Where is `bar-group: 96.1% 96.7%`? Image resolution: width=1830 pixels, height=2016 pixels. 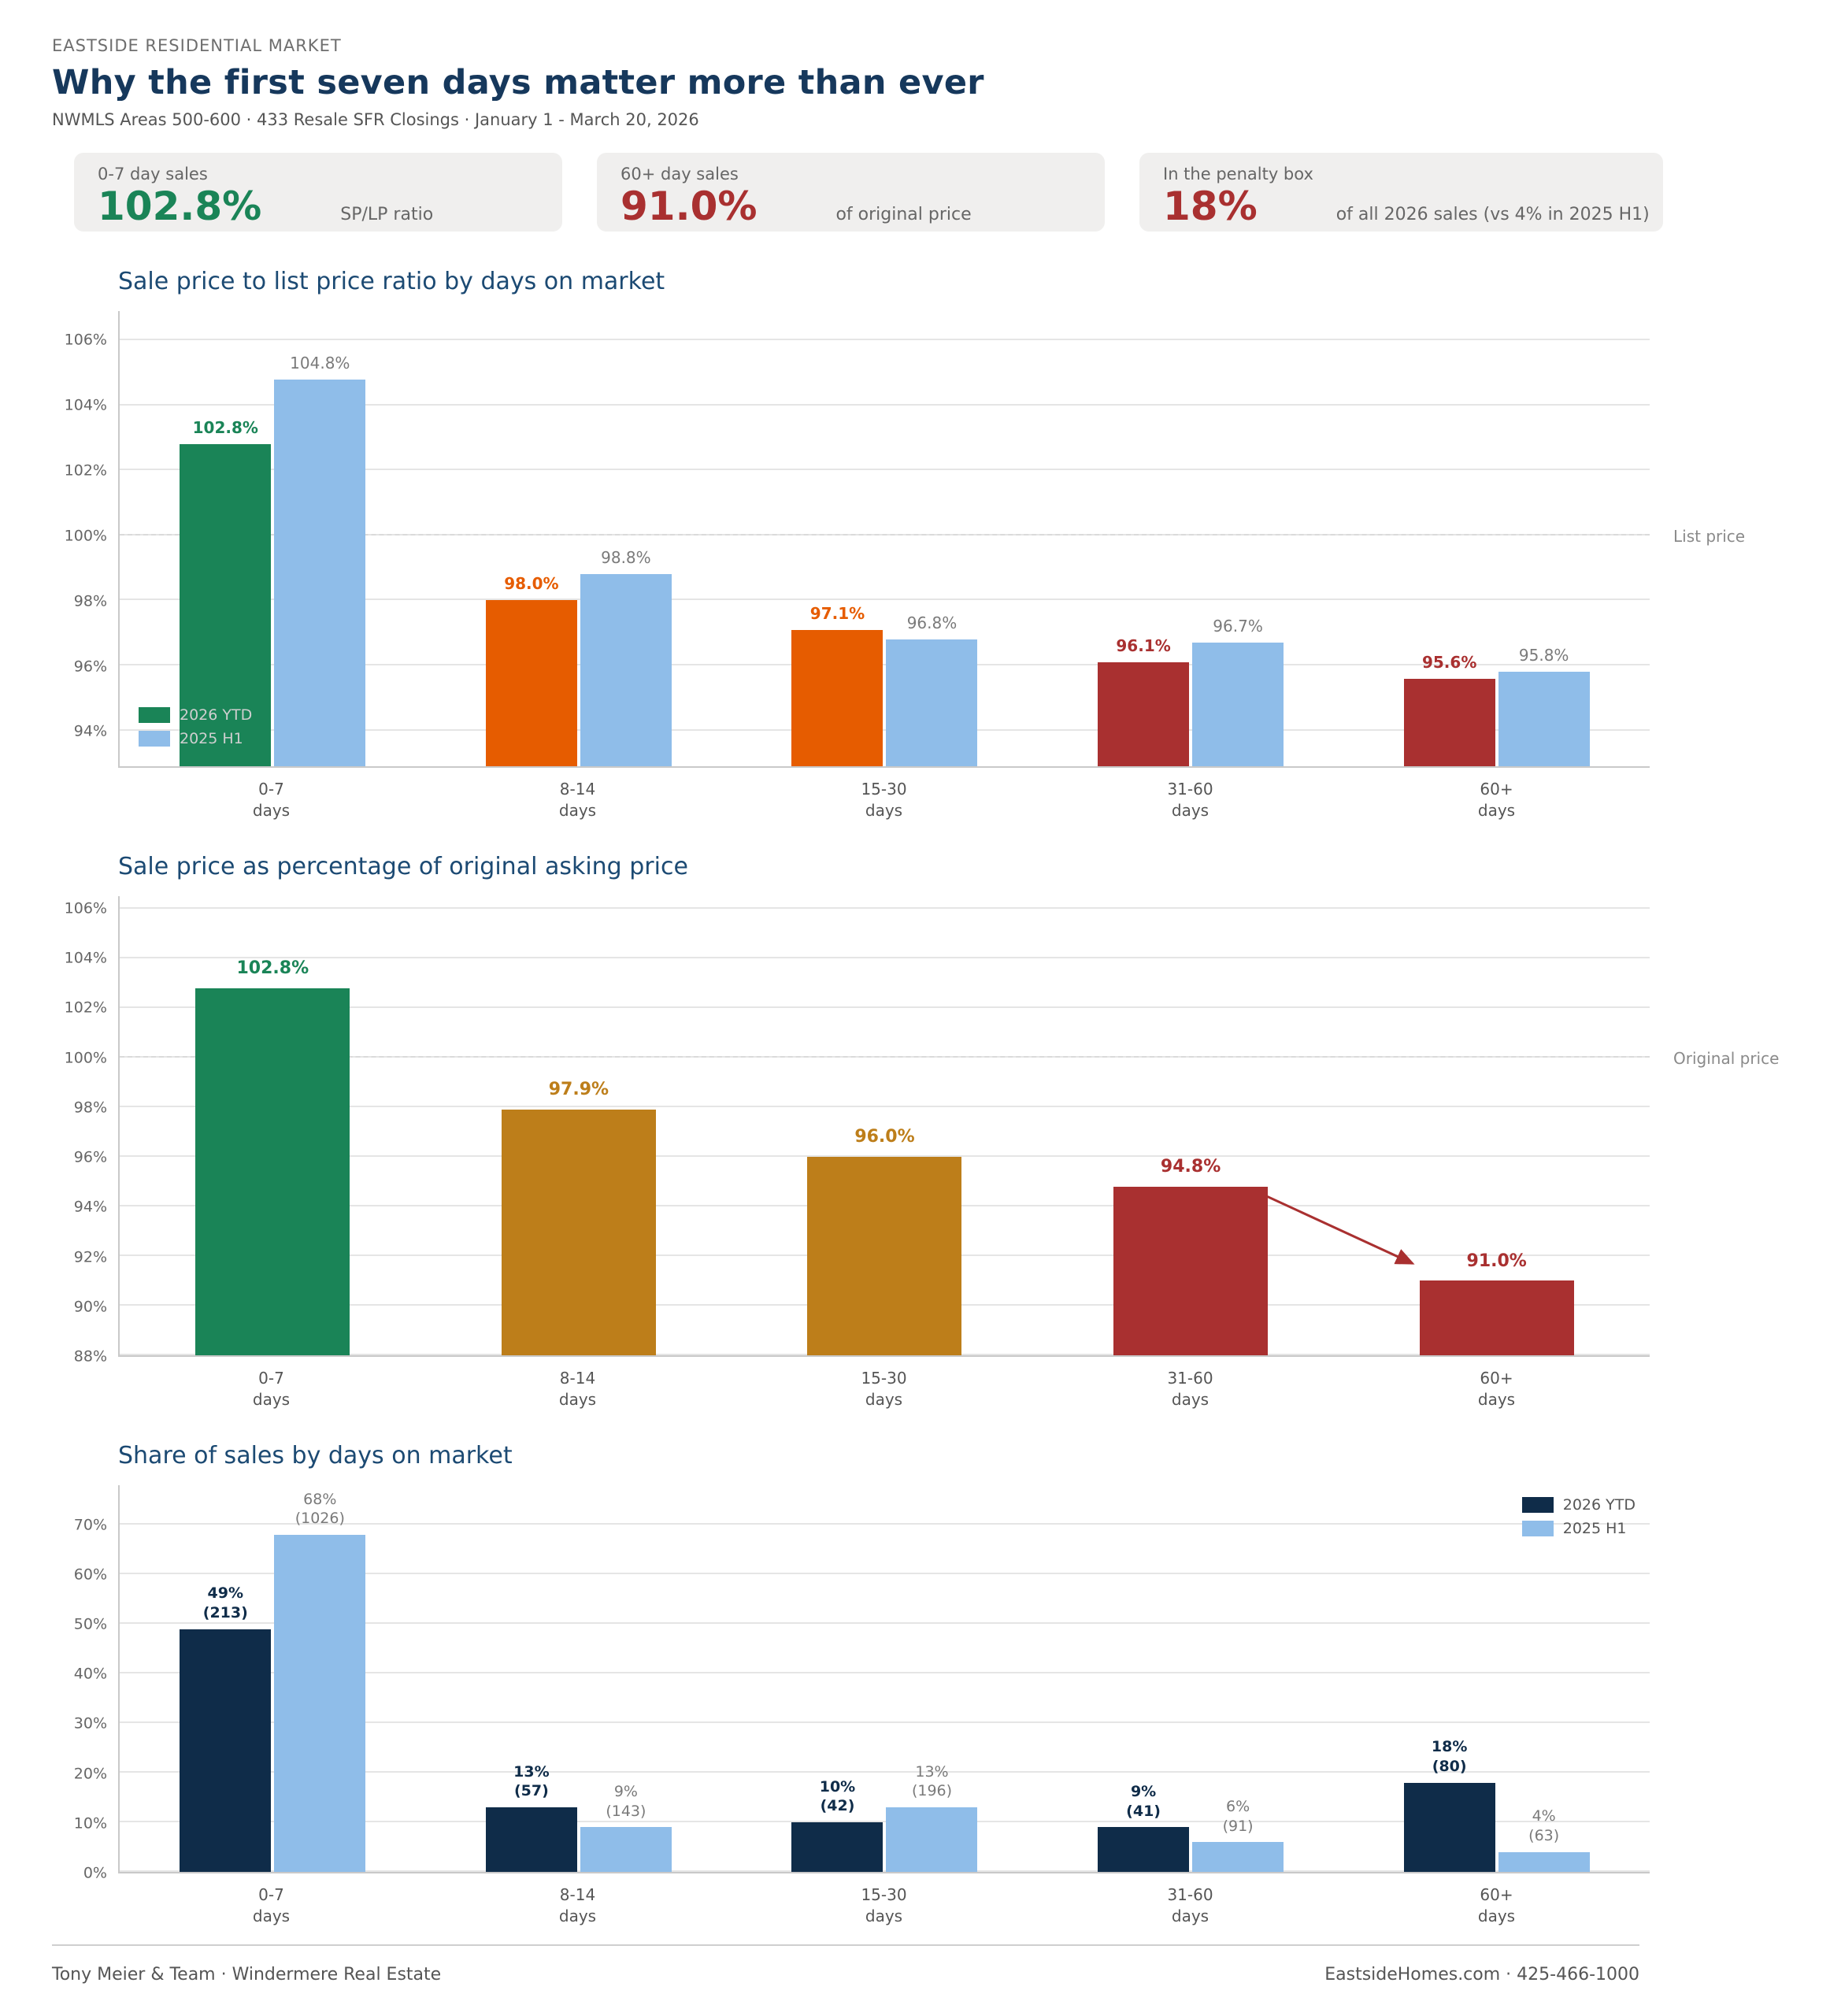 bar-group: 96.1% 96.7% is located at coordinates (1191, 538).